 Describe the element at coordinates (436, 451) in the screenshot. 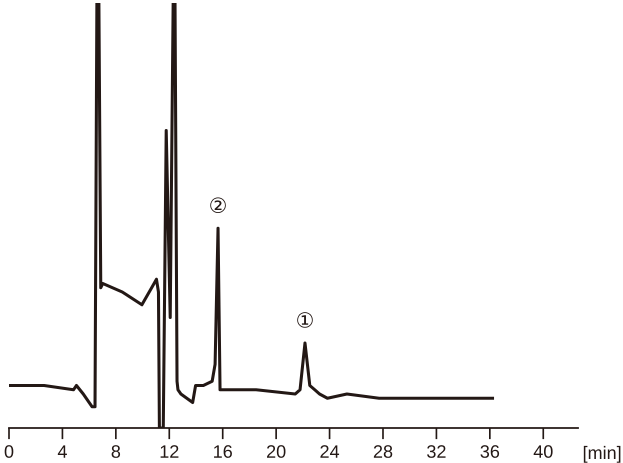

I see `x-tick-label: 32` at that location.